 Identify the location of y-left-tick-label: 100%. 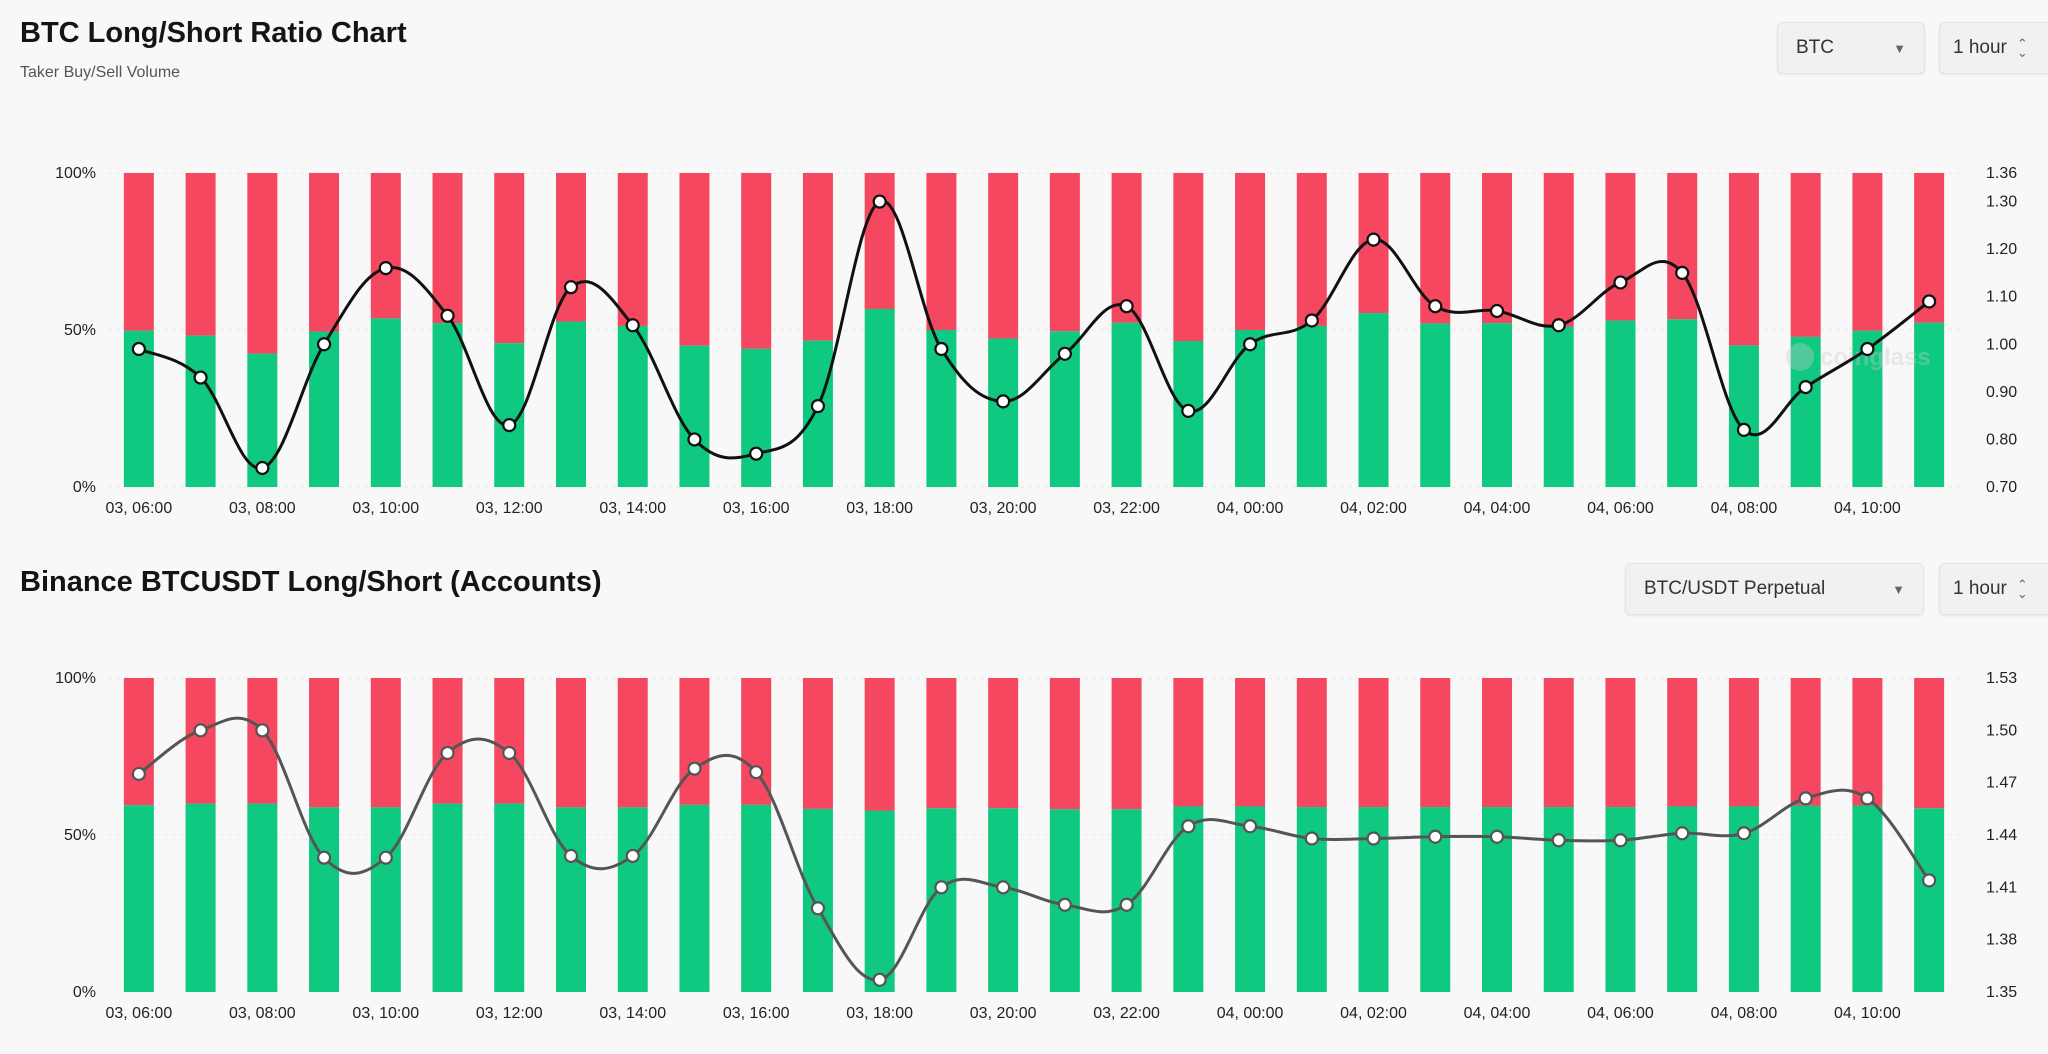
(75, 173).